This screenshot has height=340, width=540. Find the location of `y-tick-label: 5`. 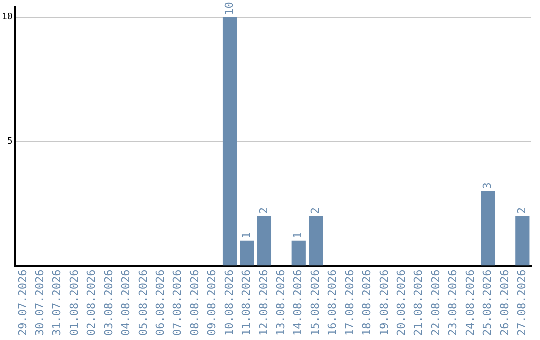

y-tick-label: 5 is located at coordinates (10, 141).